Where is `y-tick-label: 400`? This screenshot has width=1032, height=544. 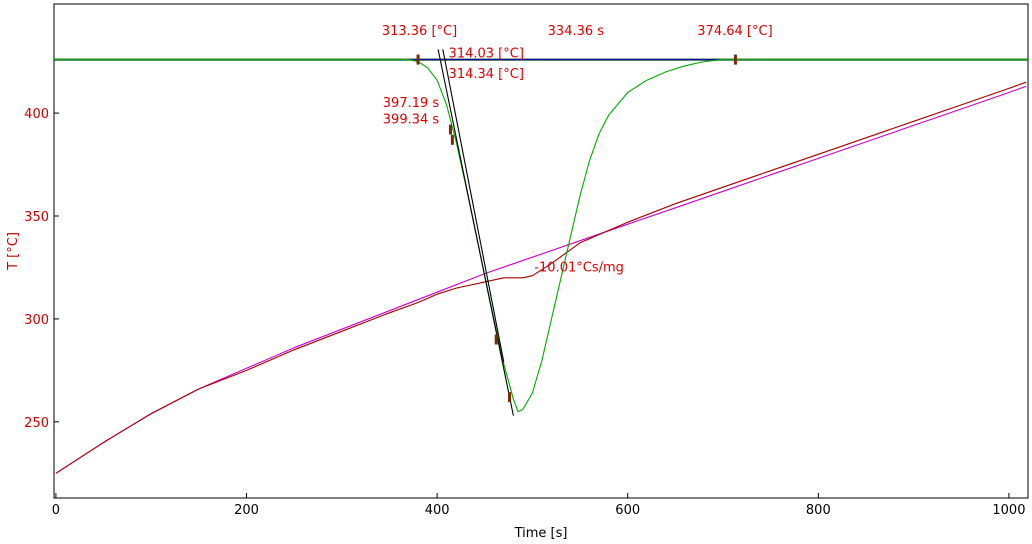
y-tick-label: 400 is located at coordinates (36, 114).